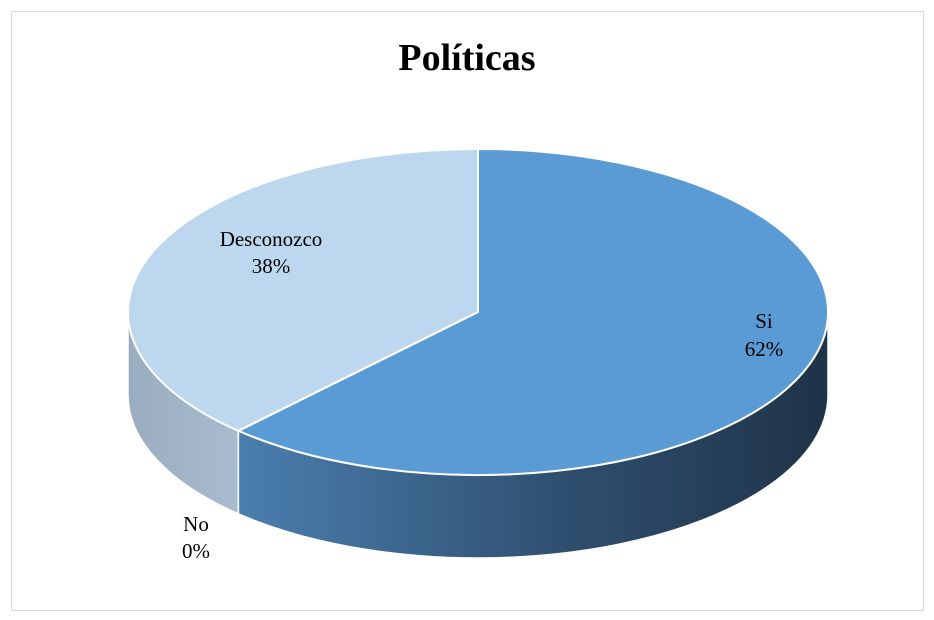 This screenshot has height=620, width=934. I want to click on data-label-desconozco-name: Desconozco, so click(271, 239).